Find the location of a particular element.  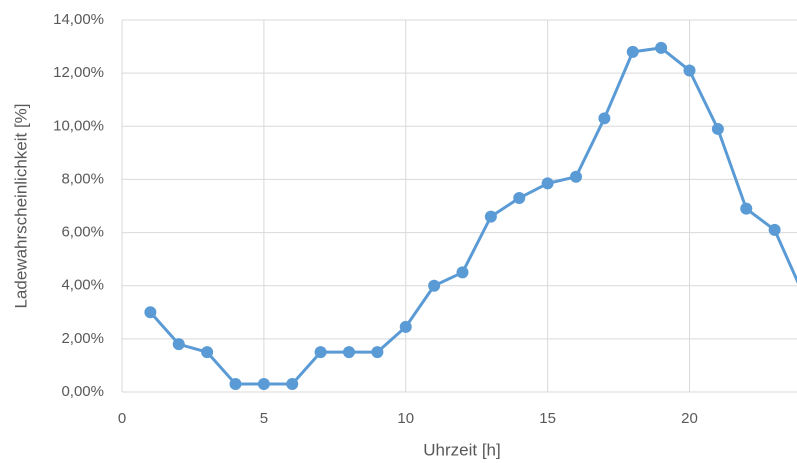

y-axis-label: Ladewahrscheinlichkeit [%] is located at coordinates (20, 205).